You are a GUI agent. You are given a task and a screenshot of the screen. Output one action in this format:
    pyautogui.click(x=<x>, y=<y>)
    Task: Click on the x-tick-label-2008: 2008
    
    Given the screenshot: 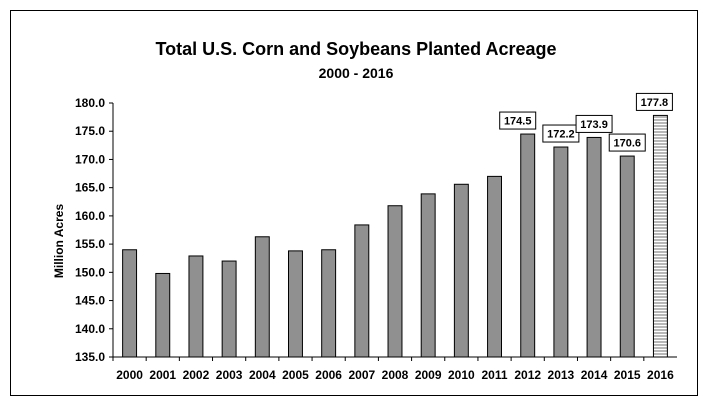 What is the action you would take?
    pyautogui.click(x=395, y=375)
    